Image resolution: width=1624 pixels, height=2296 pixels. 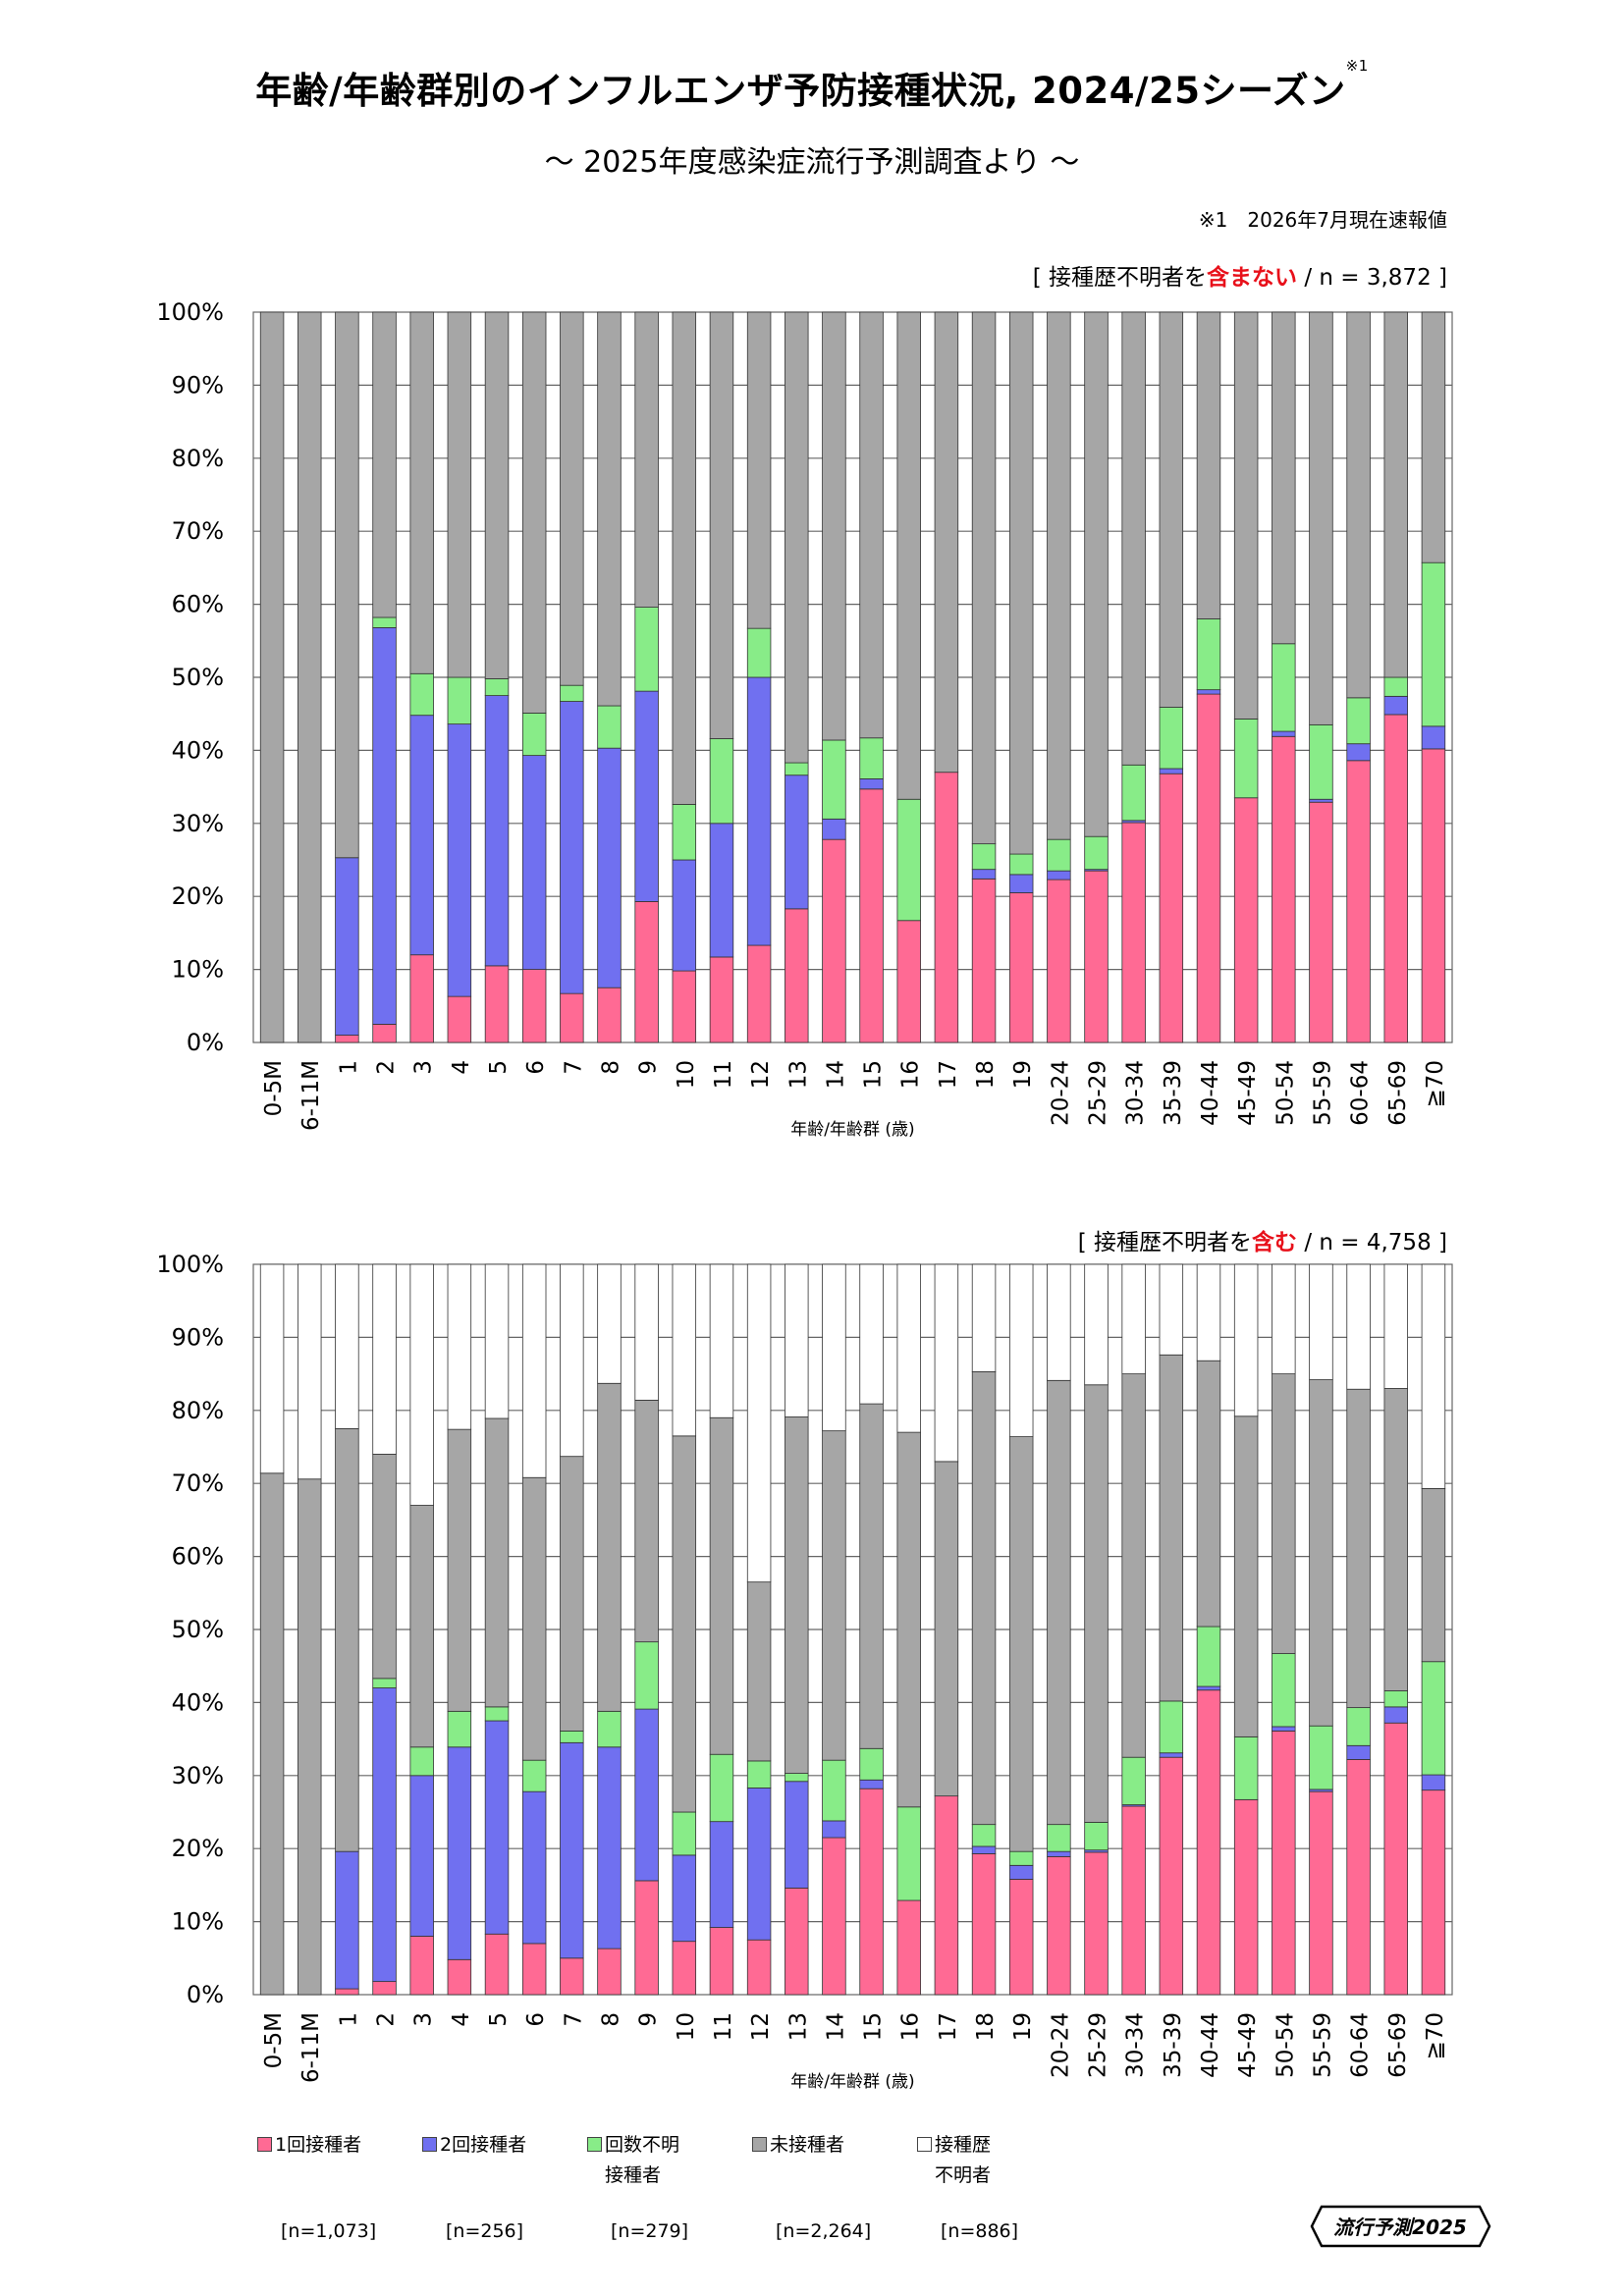 What do you see at coordinates (1248, 1093) in the screenshot?
I see `chart1-x-tick-label: 45-49` at bounding box center [1248, 1093].